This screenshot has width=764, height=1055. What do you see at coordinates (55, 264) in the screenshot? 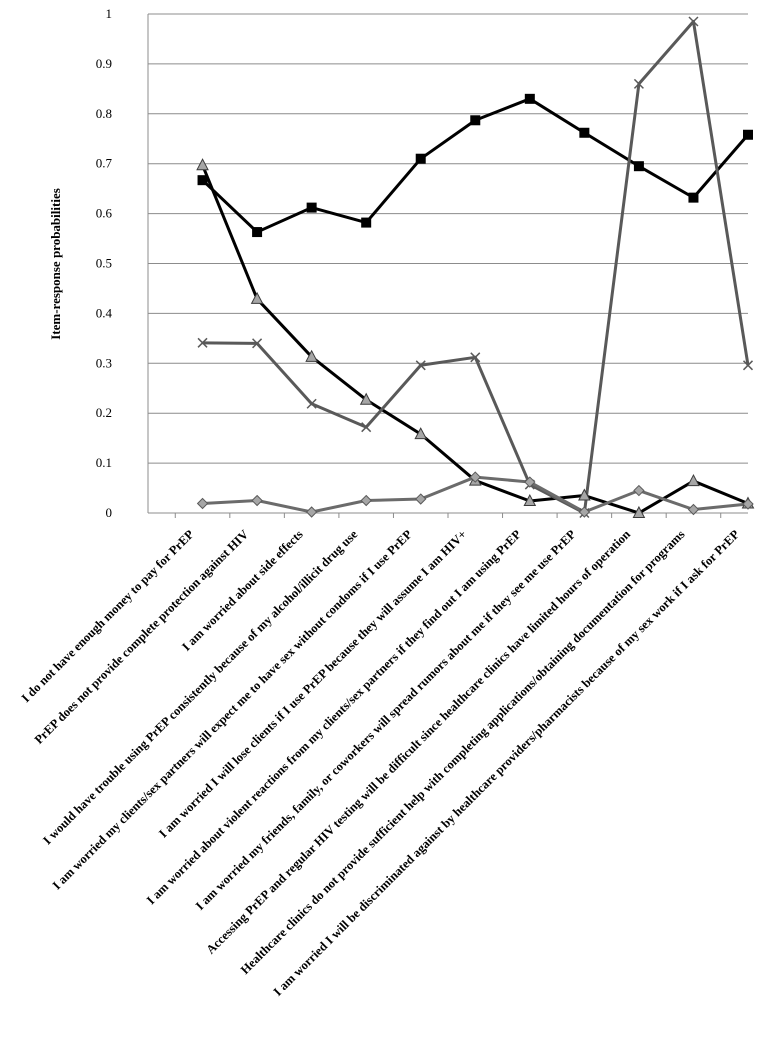
I see `y-axis-label: Item-response probabilities` at bounding box center [55, 264].